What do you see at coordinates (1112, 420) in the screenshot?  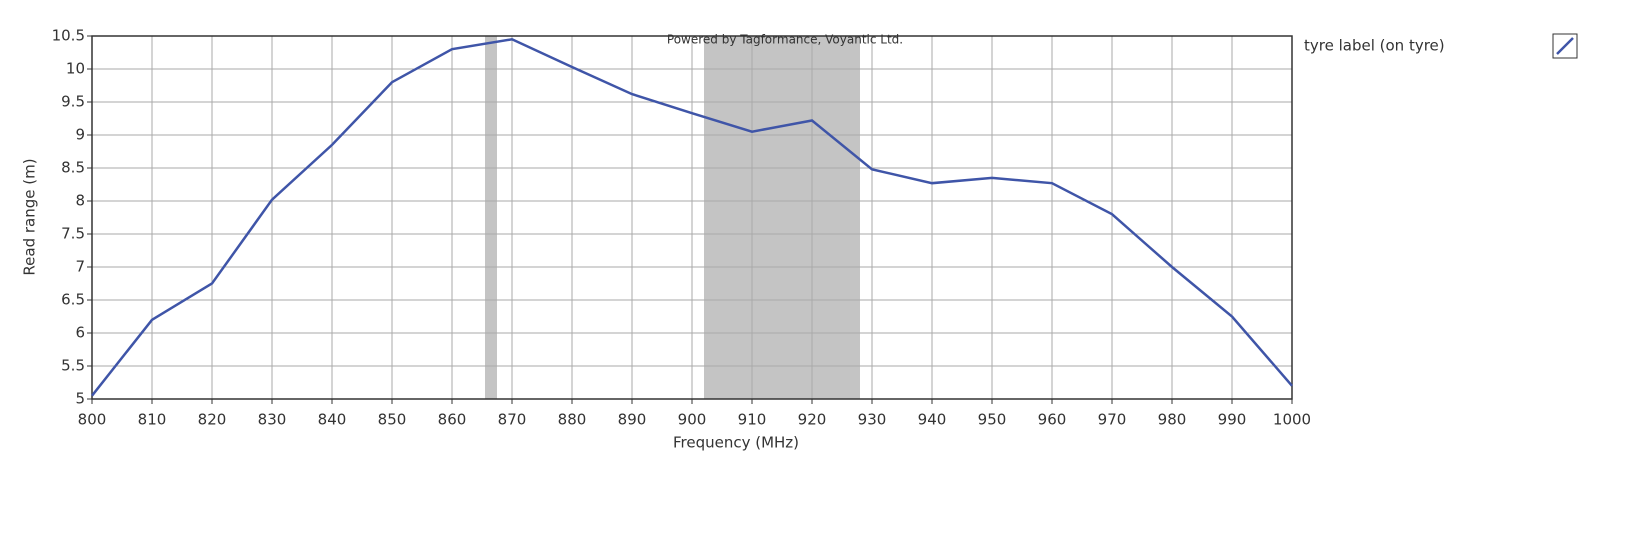 I see `x-tick-label: 970` at bounding box center [1112, 420].